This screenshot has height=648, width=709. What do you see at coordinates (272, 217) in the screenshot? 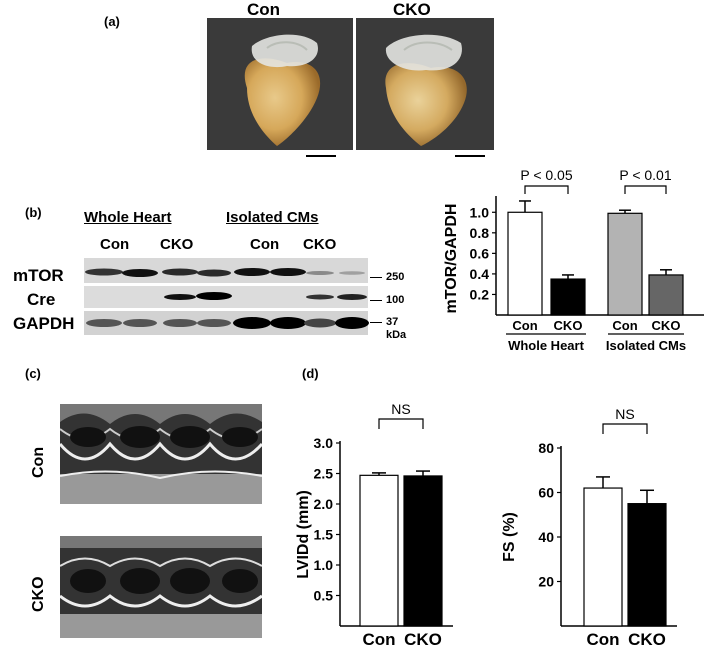
I see `group-isolated-cms: Isolated CMs` at bounding box center [272, 217].